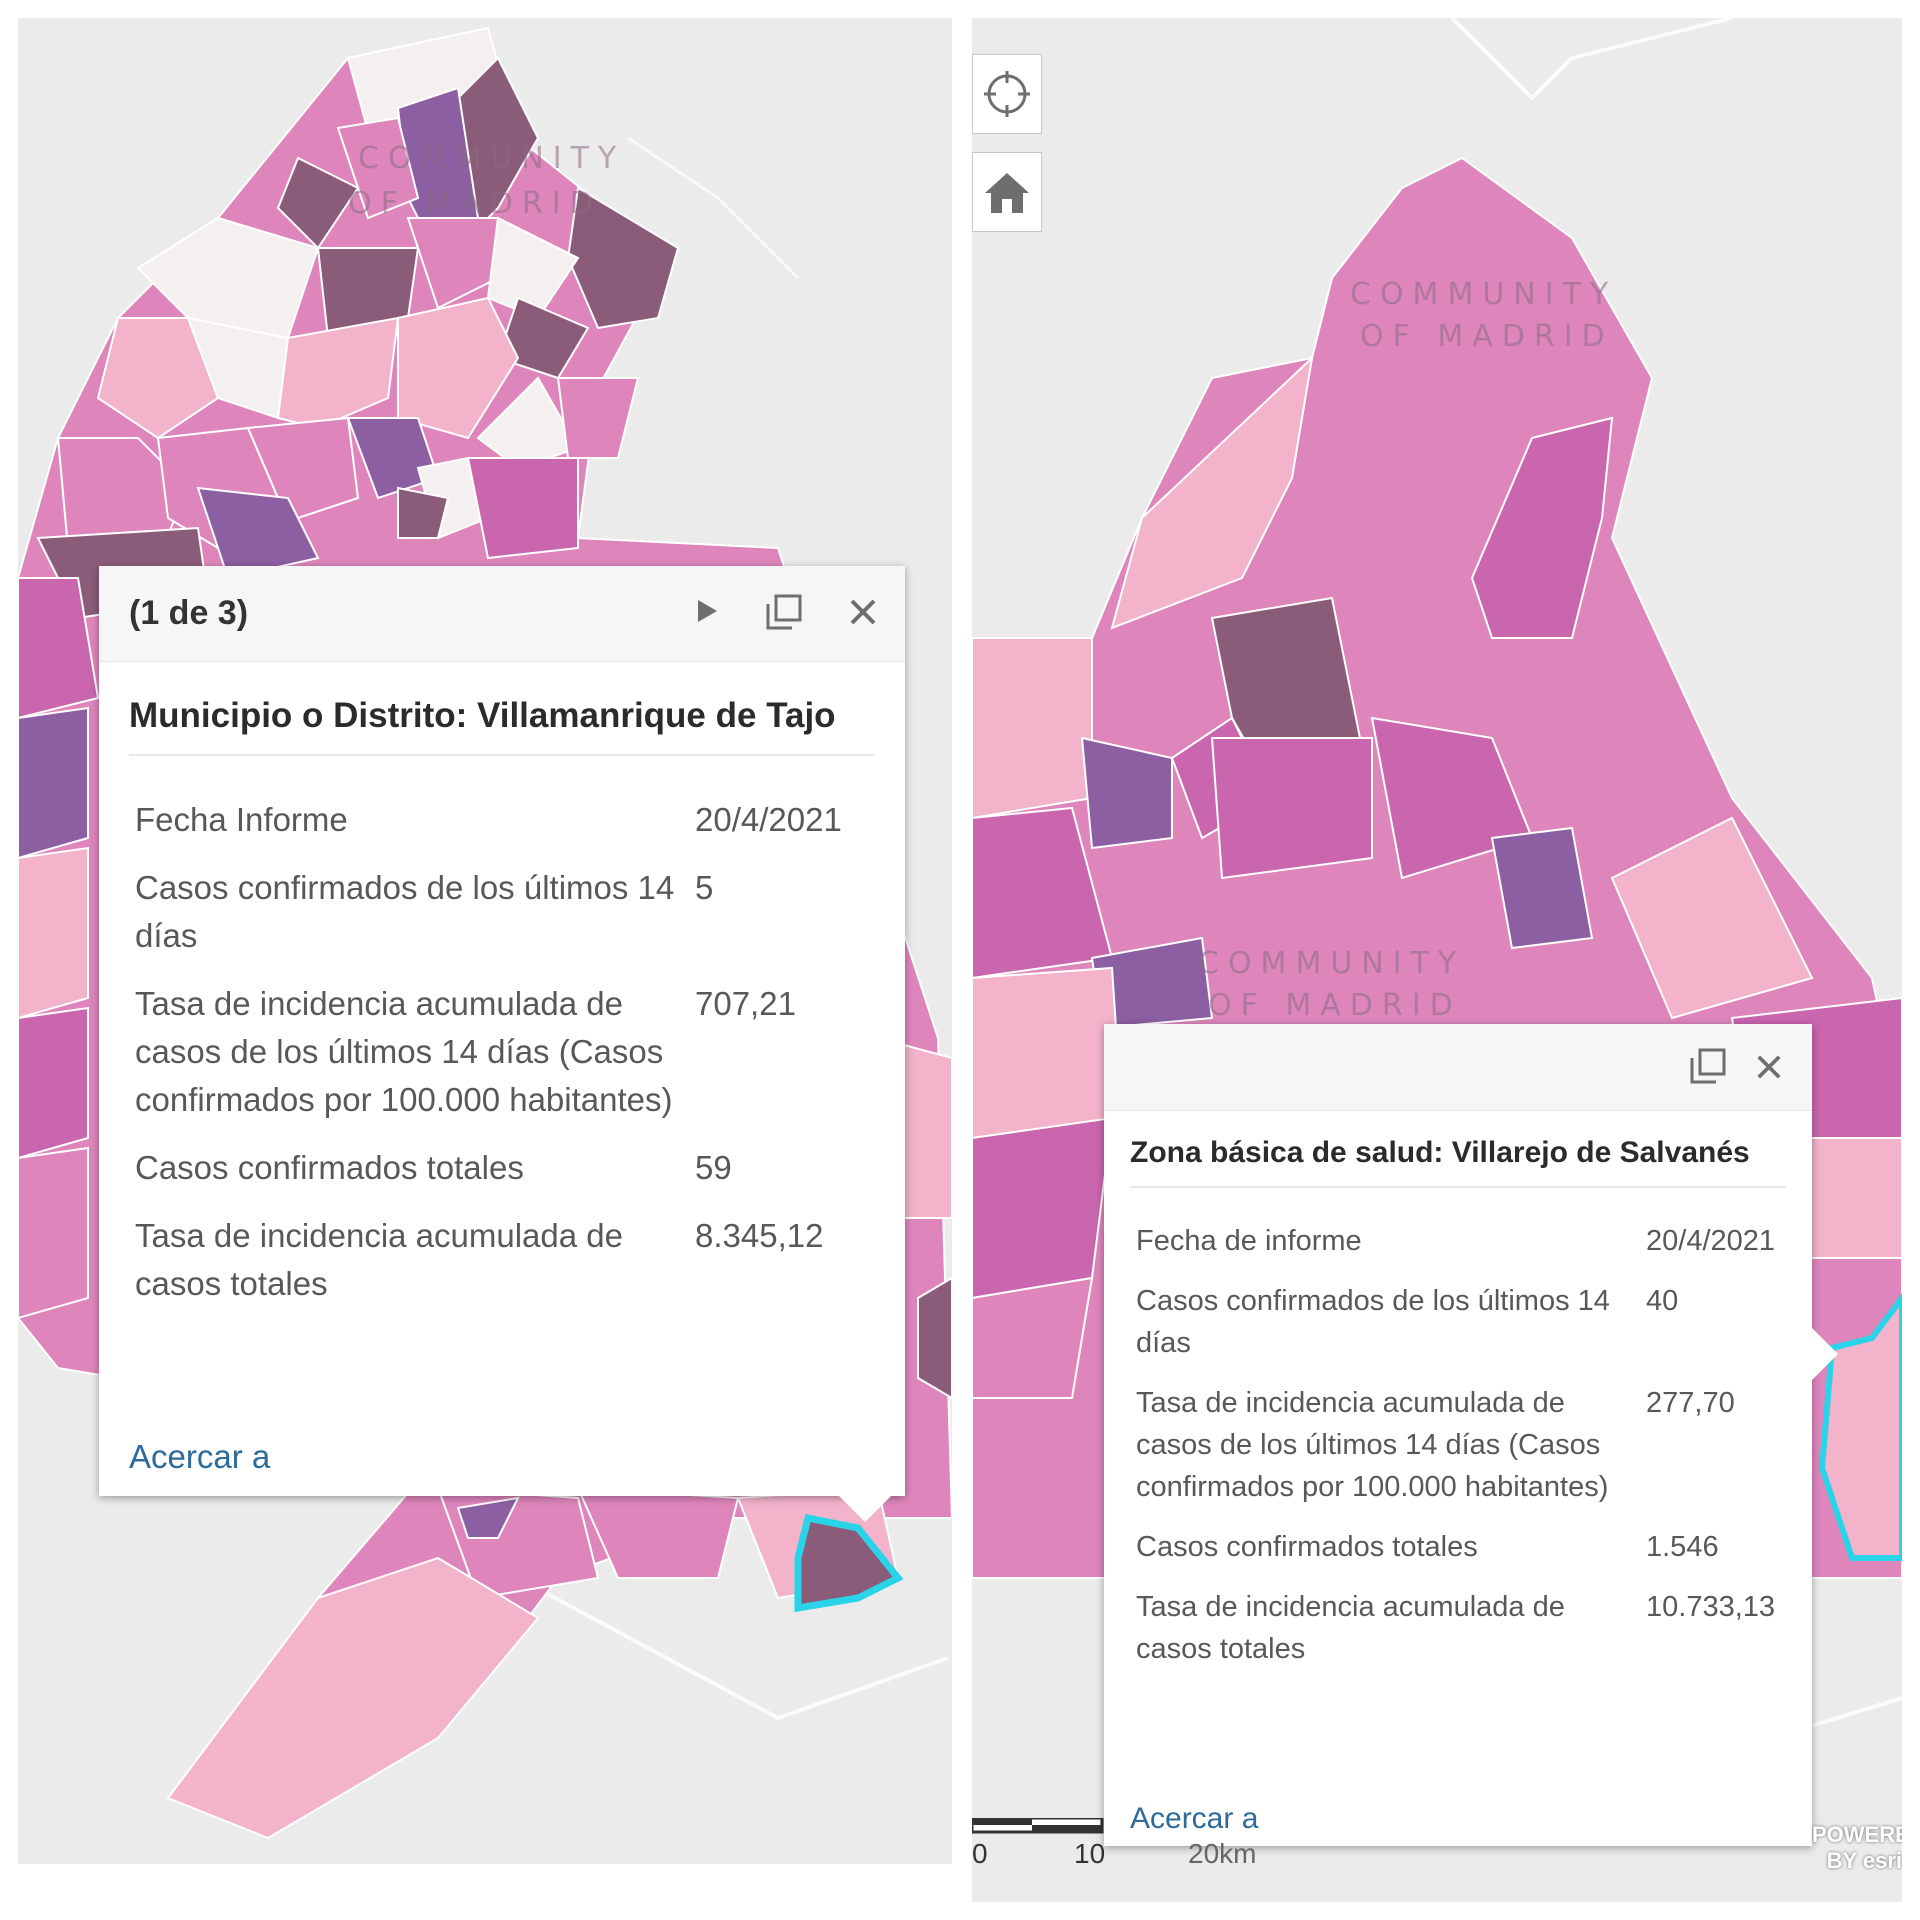 This screenshot has width=1920, height=1920. Describe the element at coordinates (502, 614) in the screenshot. I see `popup-header: (1 de 3)` at that location.